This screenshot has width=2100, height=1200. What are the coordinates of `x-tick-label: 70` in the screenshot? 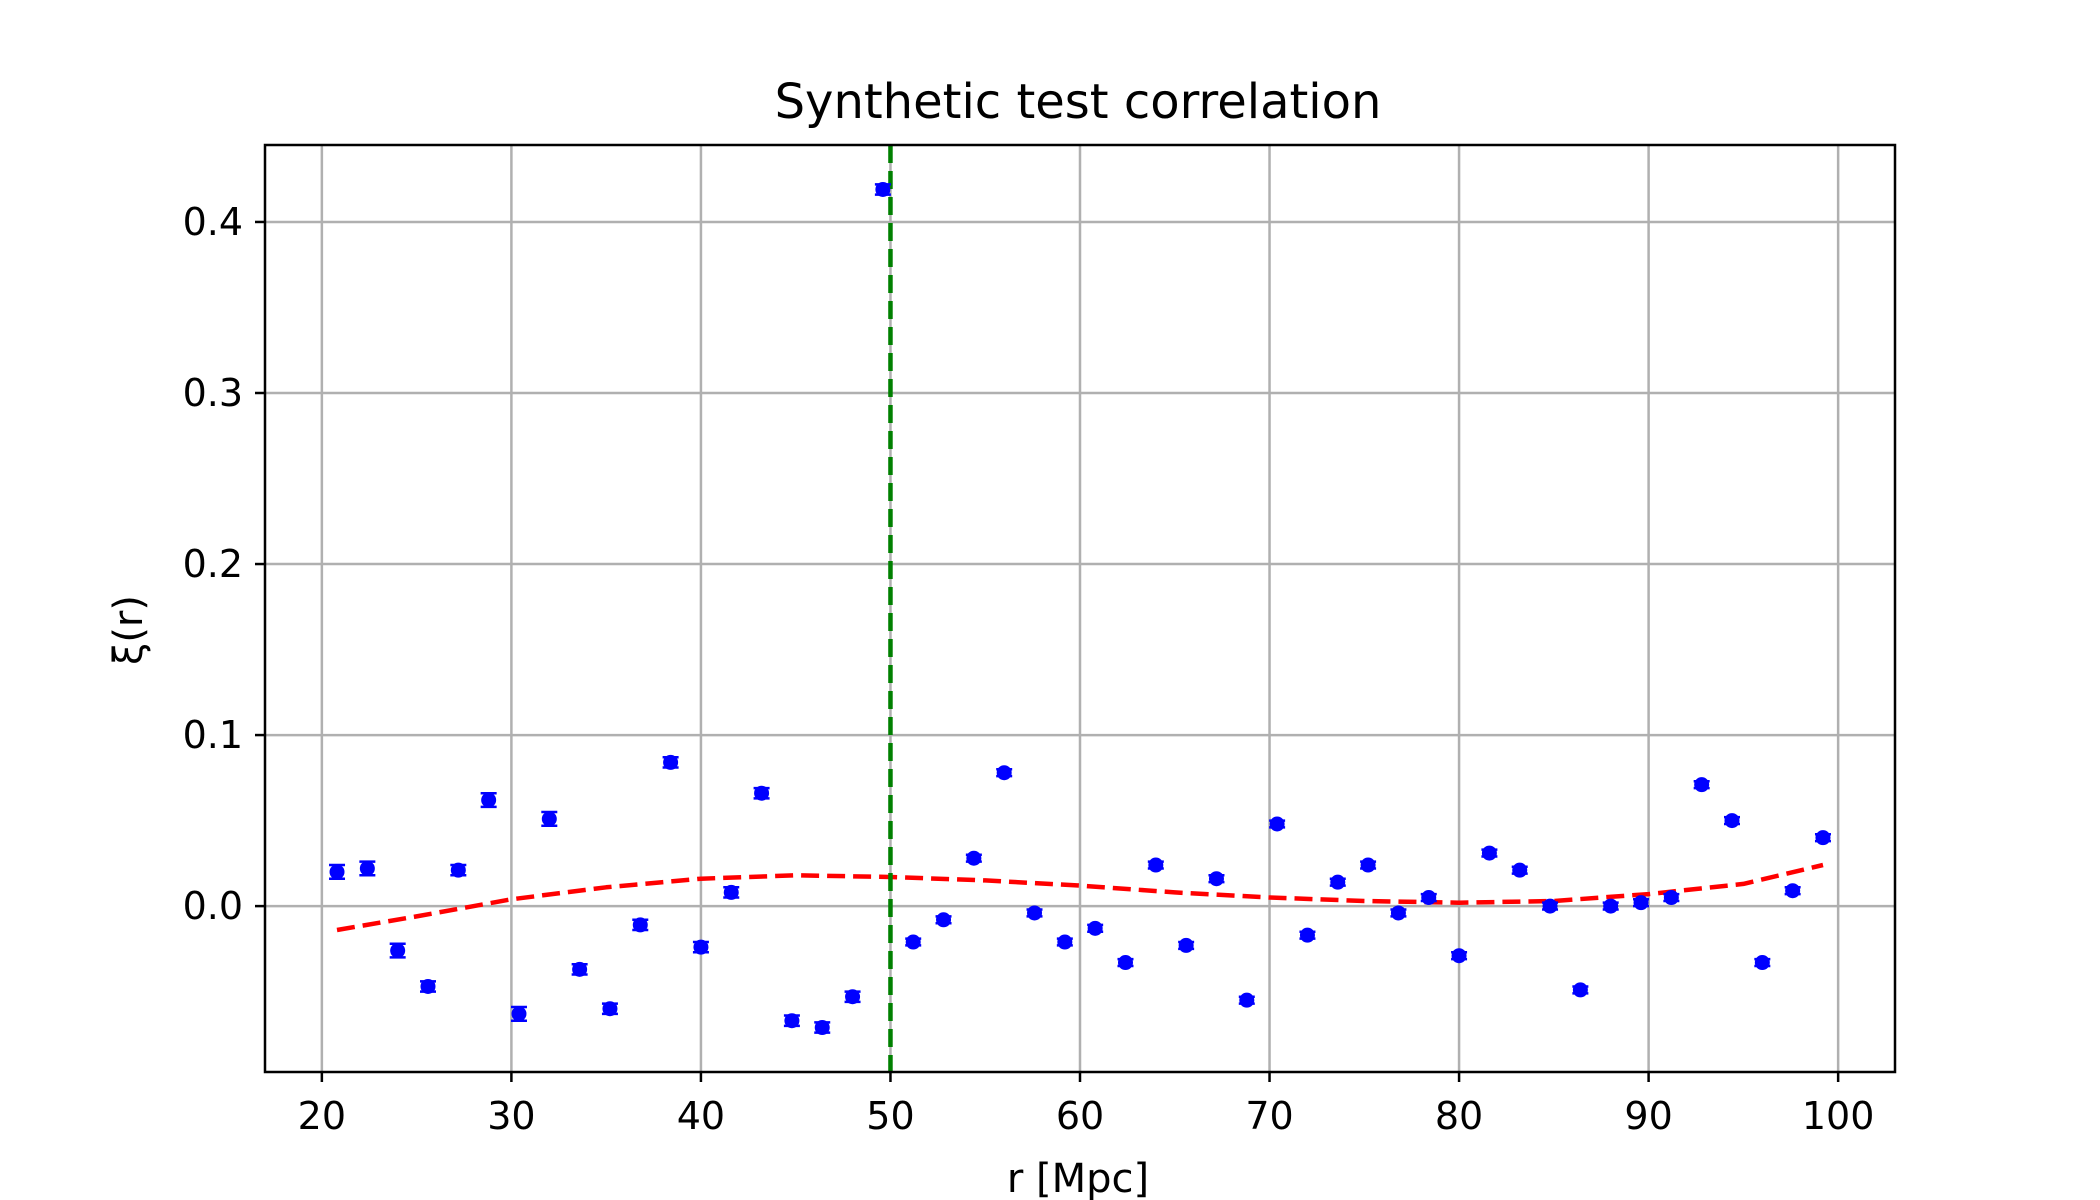 It's located at (1269, 1116).